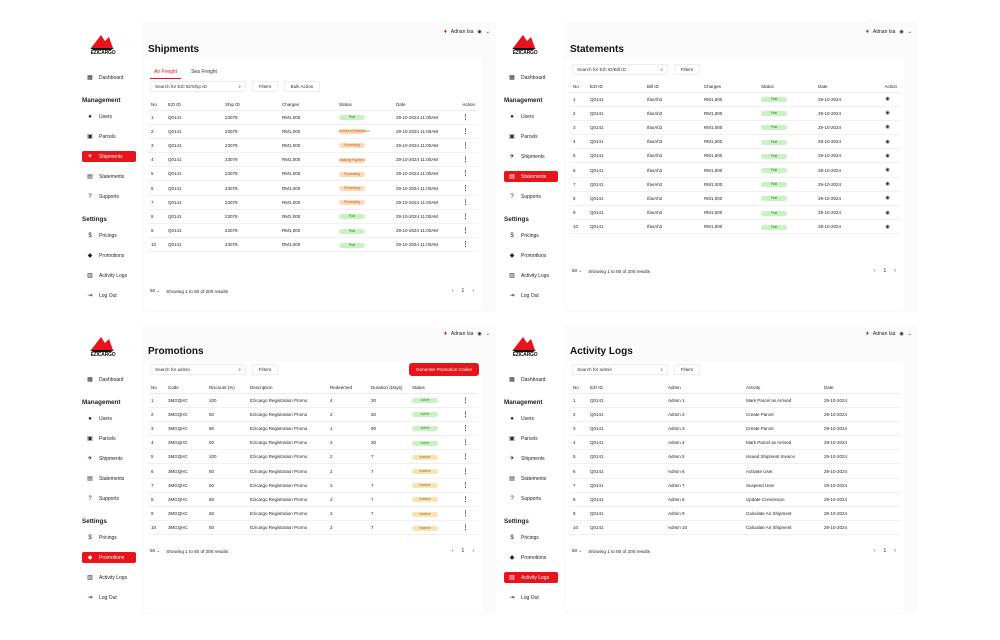 The height and width of the screenshot is (640, 1000). What do you see at coordinates (166, 72) in the screenshot?
I see `tab-air-freight: Air Freight` at bounding box center [166, 72].